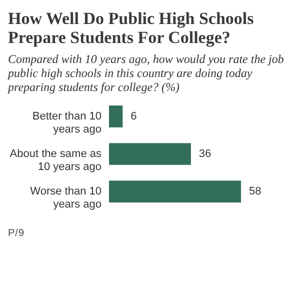 This screenshot has width=298, height=285. I want to click on chart-subtitle: Compared with 10 years ago, how would you rate the job public high schools in this country are doing today preparing students for college? (%), so click(146, 73).